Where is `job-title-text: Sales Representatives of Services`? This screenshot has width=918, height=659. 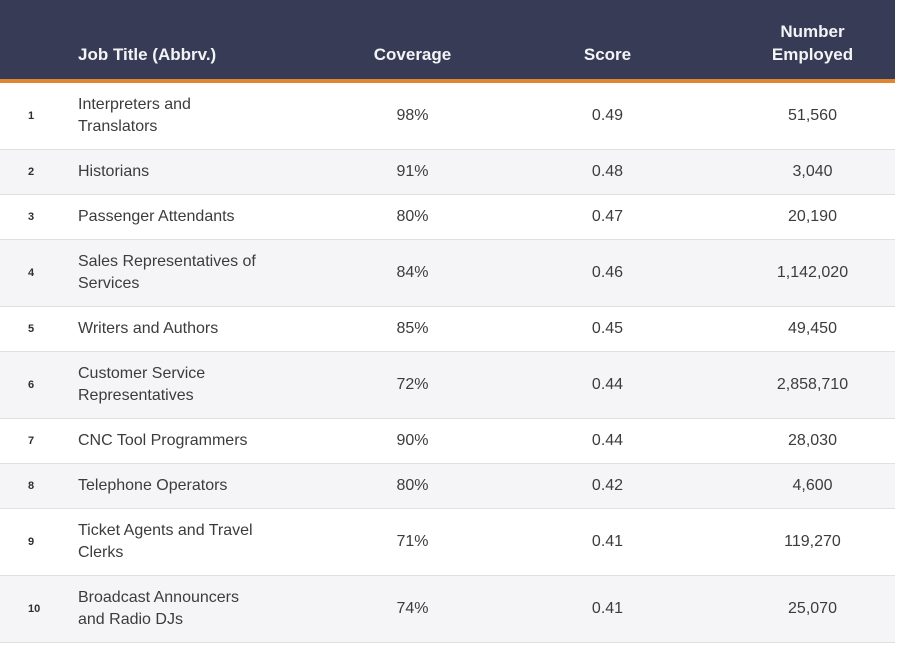 job-title-text: Sales Representatives of Services is located at coordinates (167, 272).